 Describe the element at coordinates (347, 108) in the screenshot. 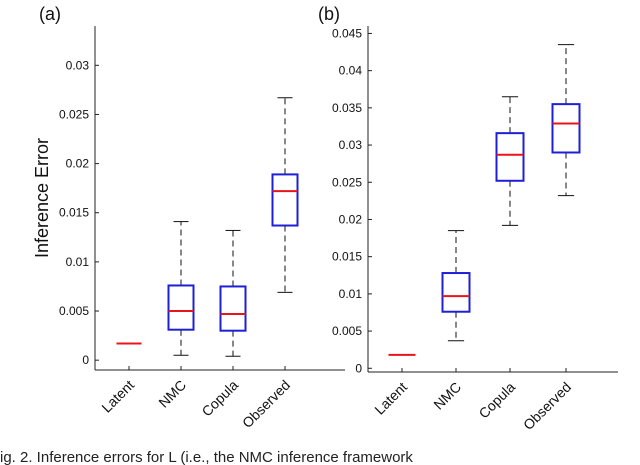

I see `y-tick-label: 0.035` at that location.